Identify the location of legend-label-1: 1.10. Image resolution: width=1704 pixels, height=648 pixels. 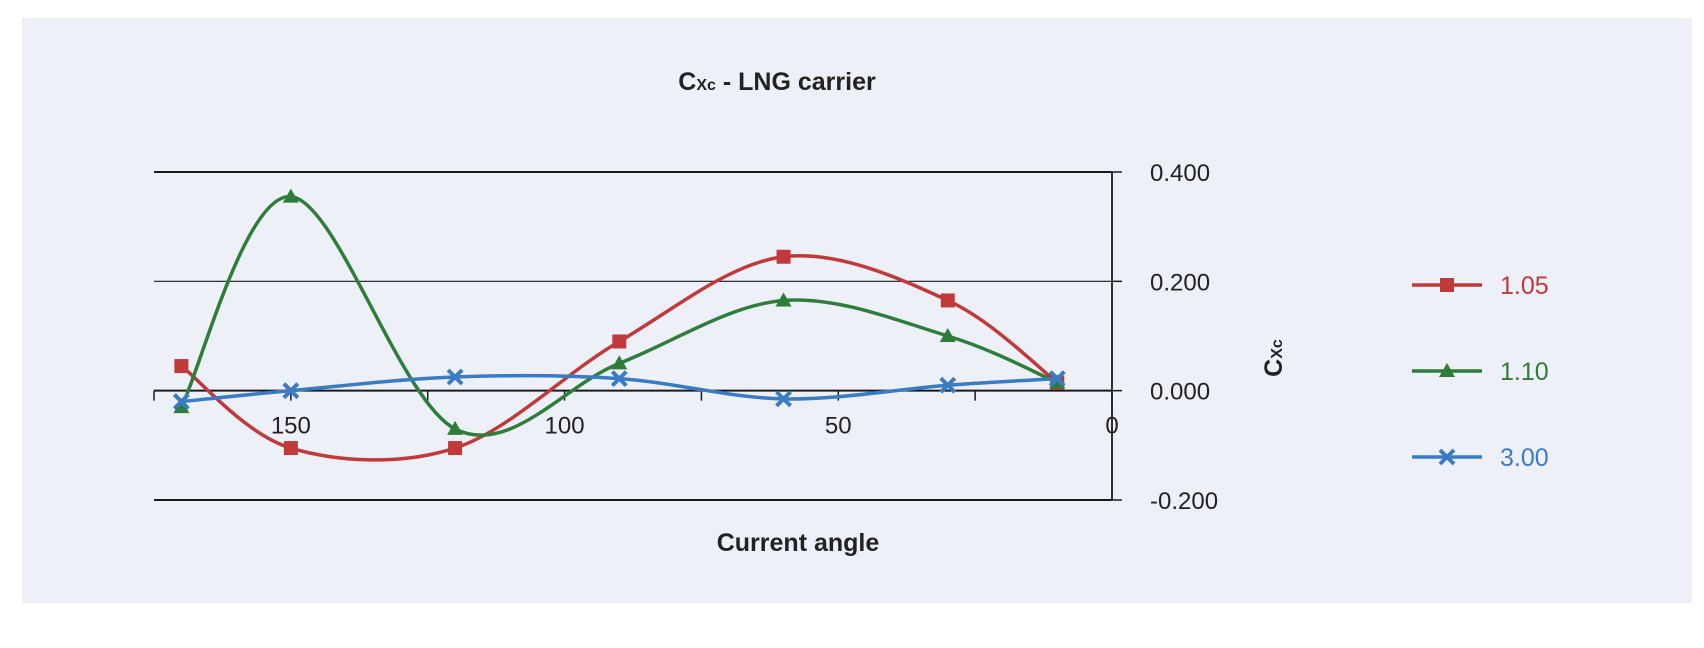
(1524, 372).